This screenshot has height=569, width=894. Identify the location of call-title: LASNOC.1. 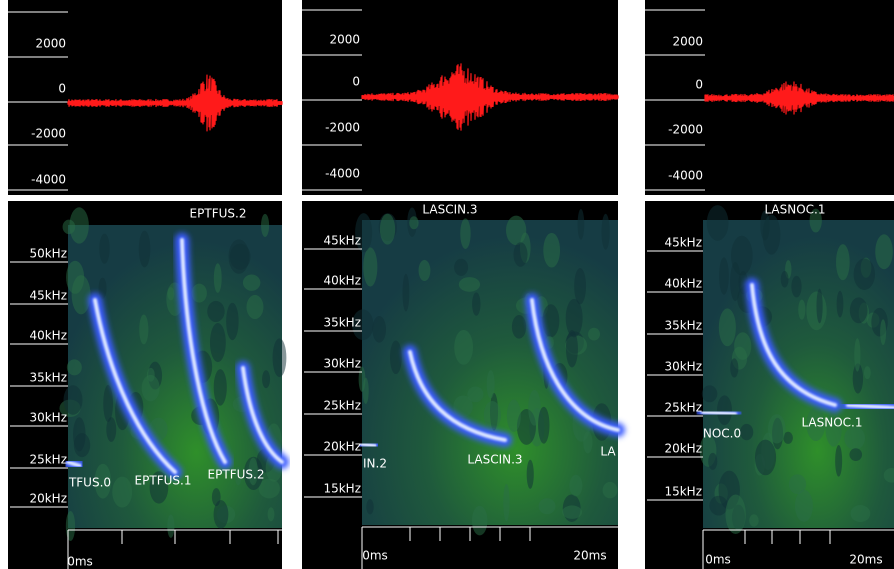
(794, 210).